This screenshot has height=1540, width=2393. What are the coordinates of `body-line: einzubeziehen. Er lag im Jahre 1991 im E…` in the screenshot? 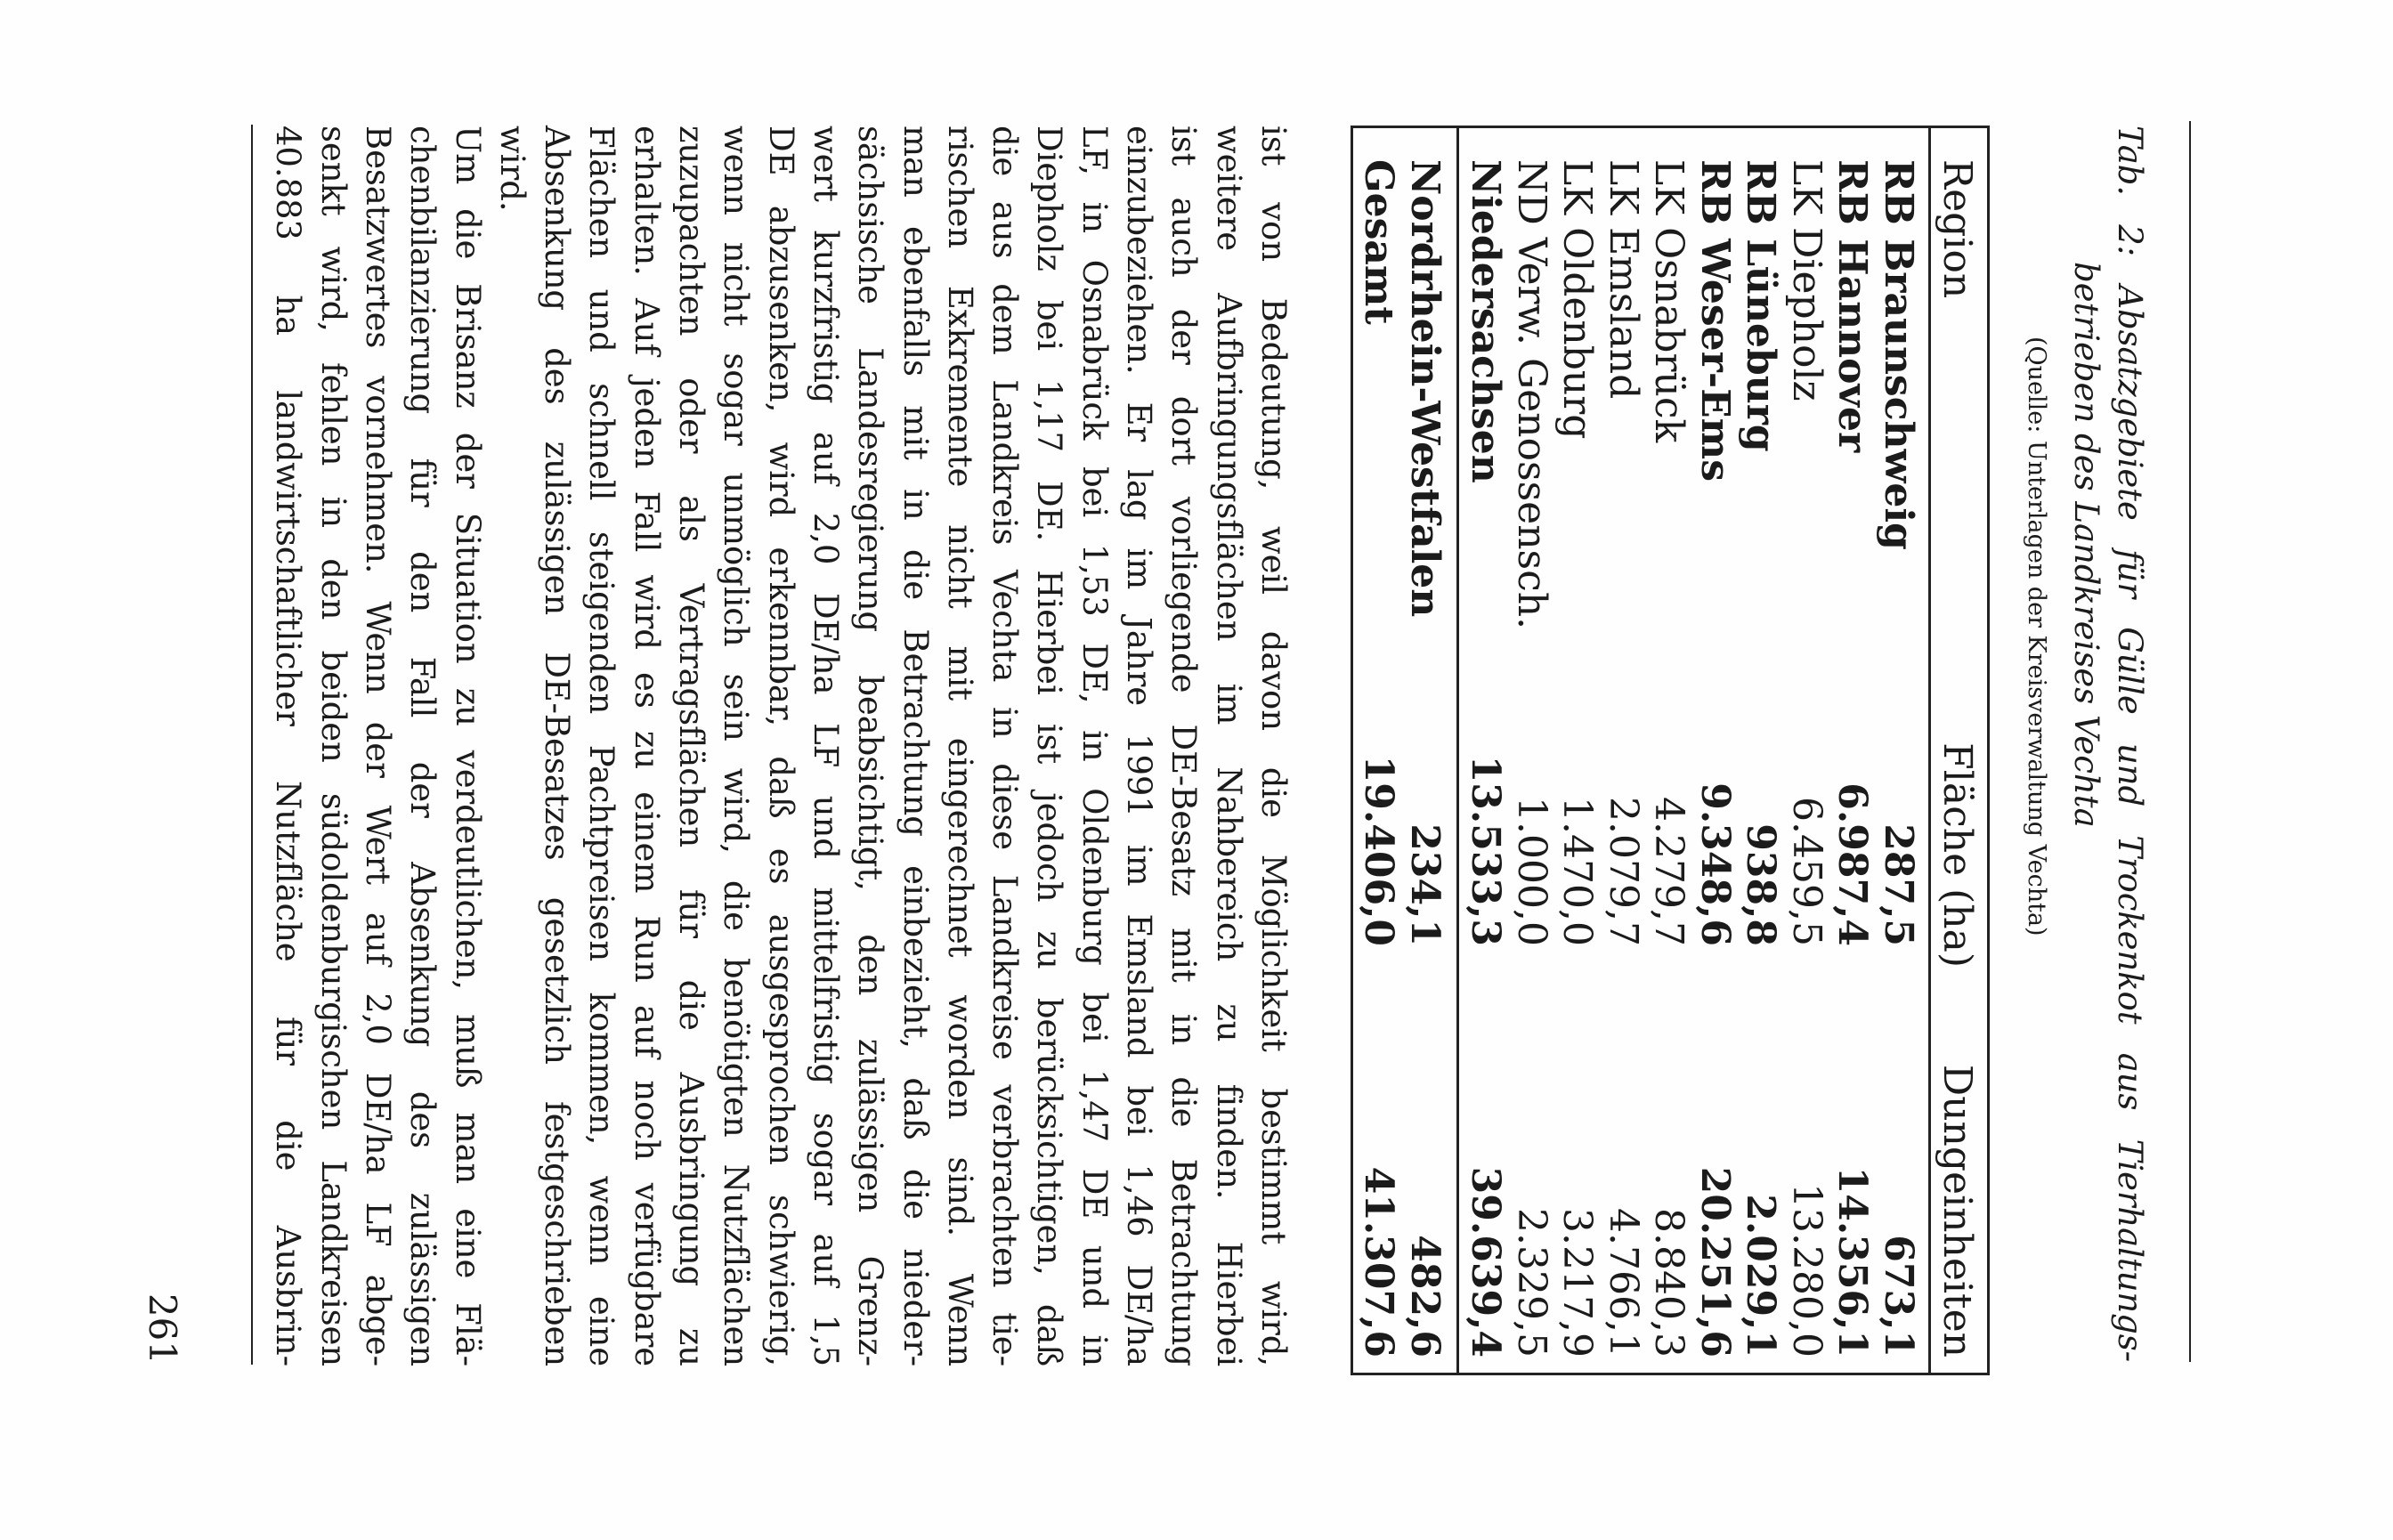 It's located at (1138, 746).